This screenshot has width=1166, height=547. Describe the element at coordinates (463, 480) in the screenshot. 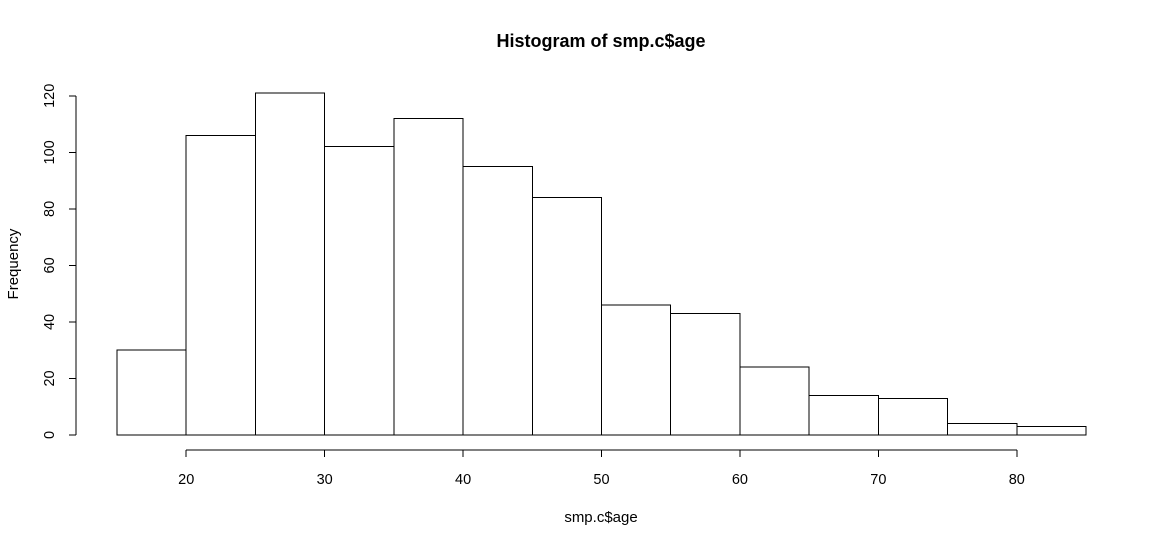

I see `x-tick-label-40: 40` at that location.